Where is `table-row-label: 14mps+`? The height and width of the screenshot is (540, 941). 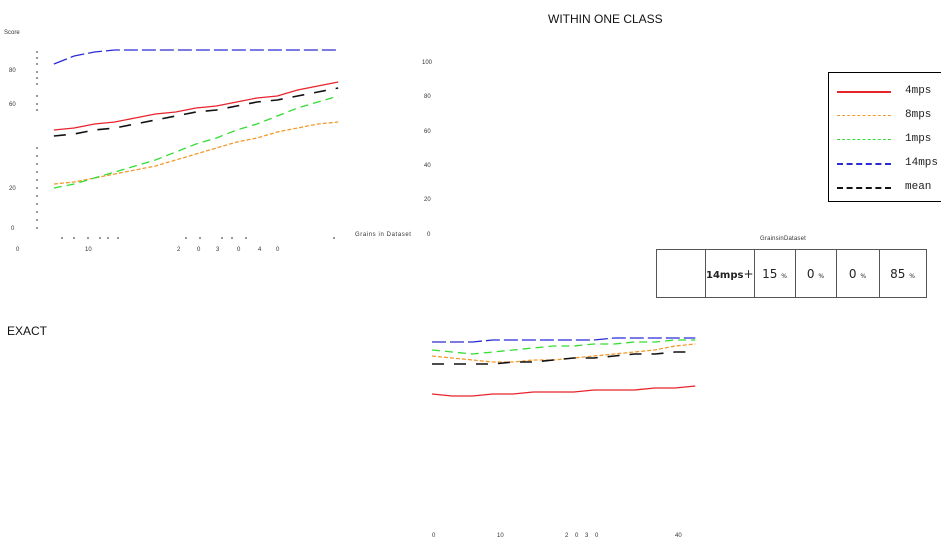 table-row-label: 14mps+ is located at coordinates (730, 273).